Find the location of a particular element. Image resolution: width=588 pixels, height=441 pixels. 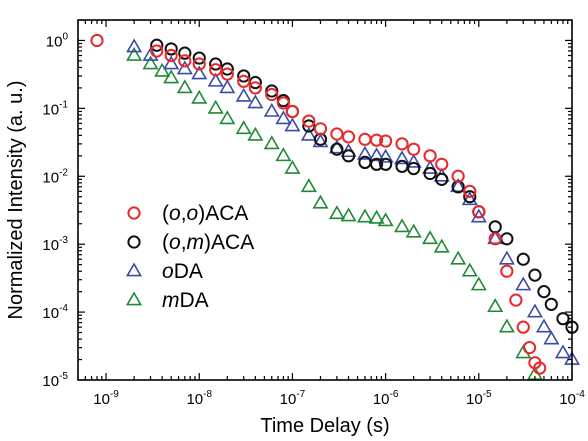

legend-entry: (o,o)ACA is located at coordinates (187, 213).